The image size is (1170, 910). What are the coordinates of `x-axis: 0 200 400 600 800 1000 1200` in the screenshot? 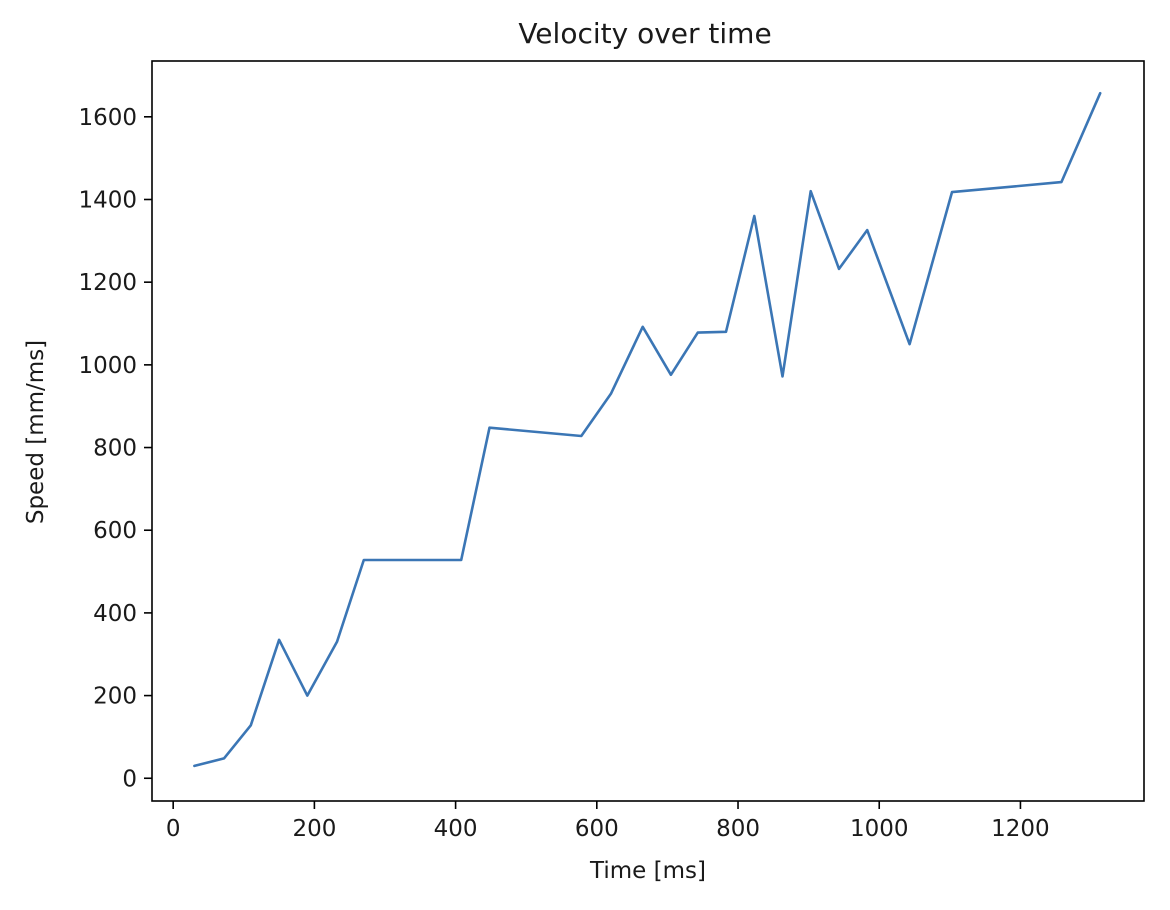 It's located at (608, 821).